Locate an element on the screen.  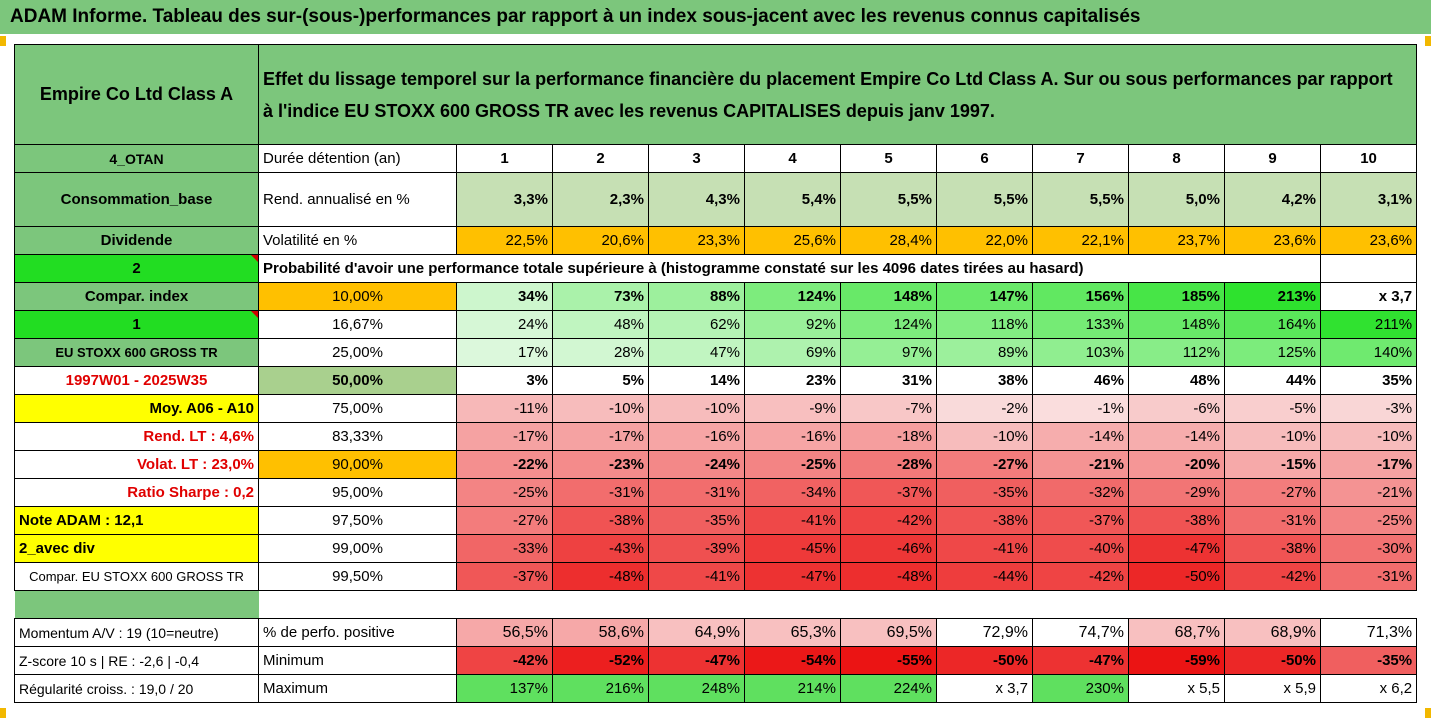
quantile-cell: 95,00% is located at coordinates (357, 492).